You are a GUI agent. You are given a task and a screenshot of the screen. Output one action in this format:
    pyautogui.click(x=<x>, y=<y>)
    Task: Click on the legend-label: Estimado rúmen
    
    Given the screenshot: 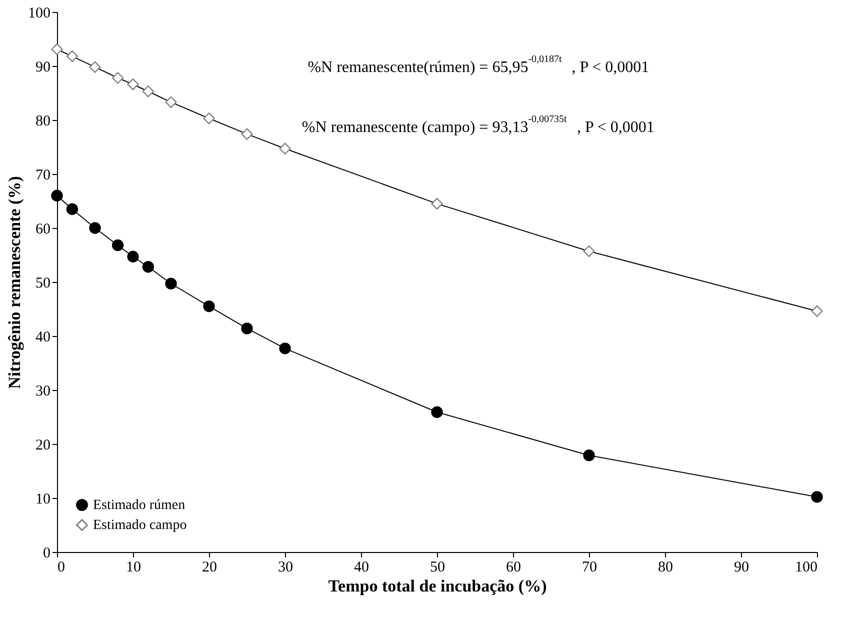 What is the action you would take?
    pyautogui.click(x=139, y=505)
    